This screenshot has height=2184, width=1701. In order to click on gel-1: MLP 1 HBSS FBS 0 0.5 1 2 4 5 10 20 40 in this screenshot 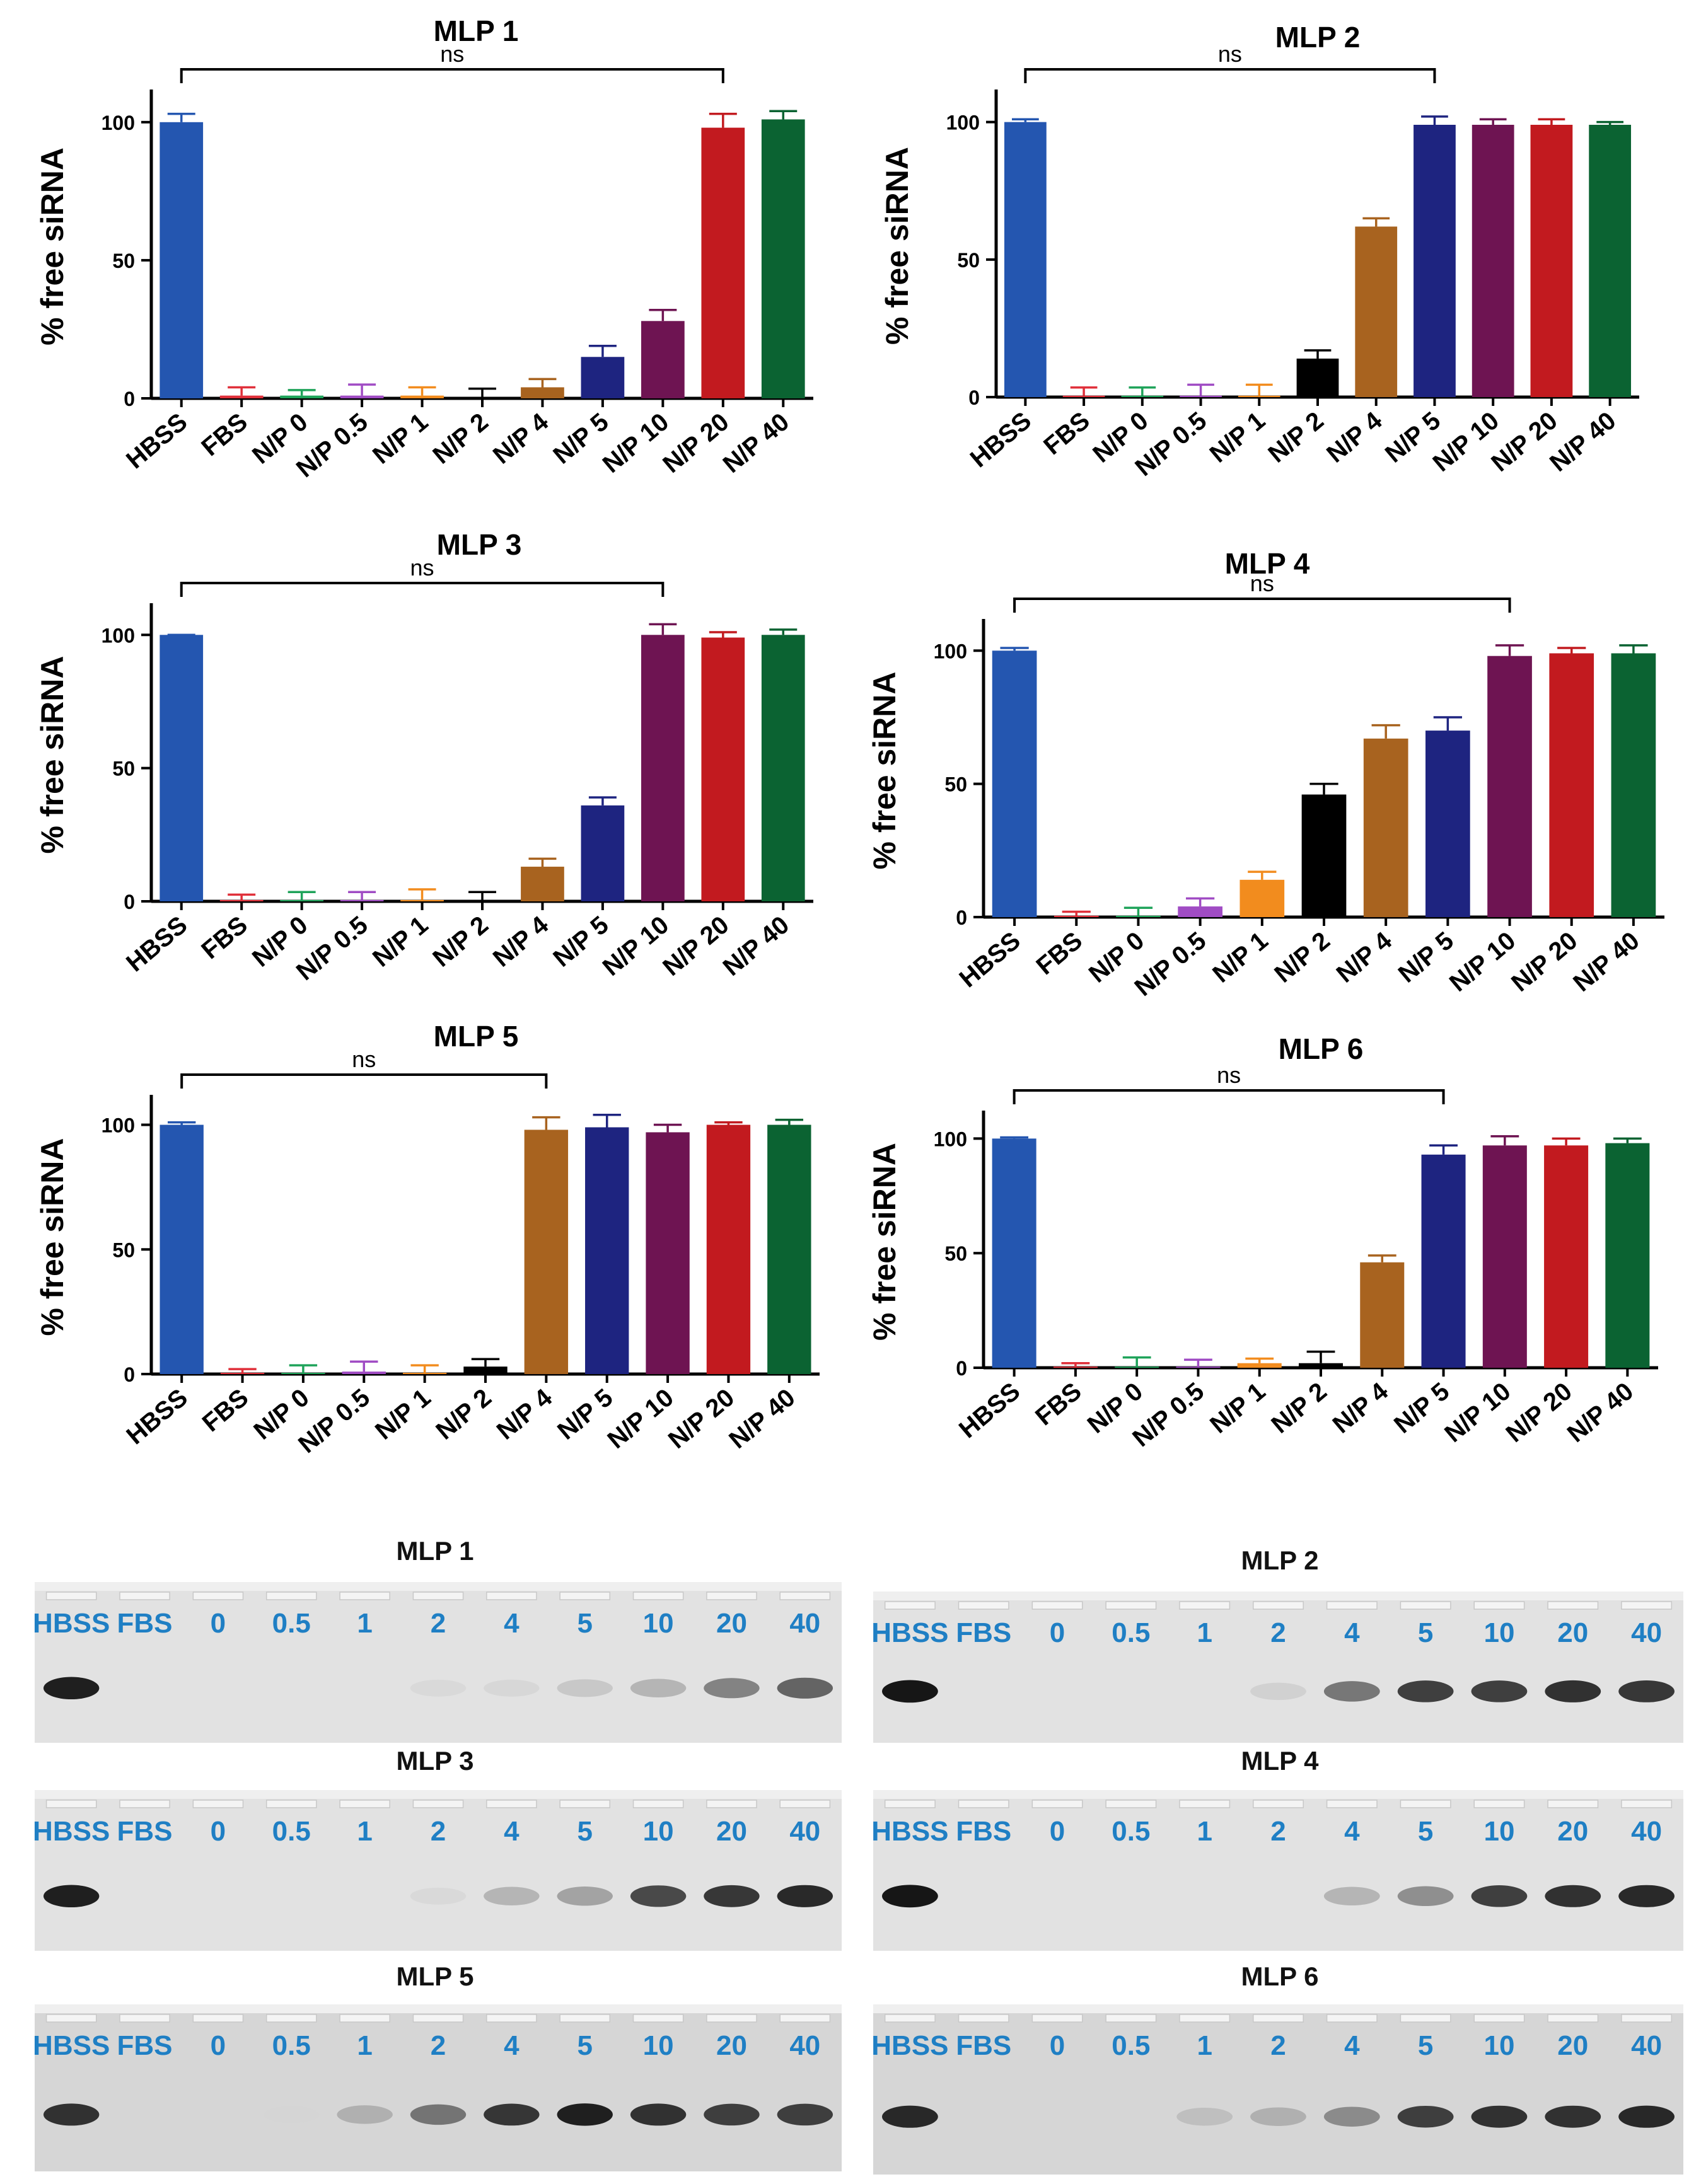, I will do `click(437, 1639)`.